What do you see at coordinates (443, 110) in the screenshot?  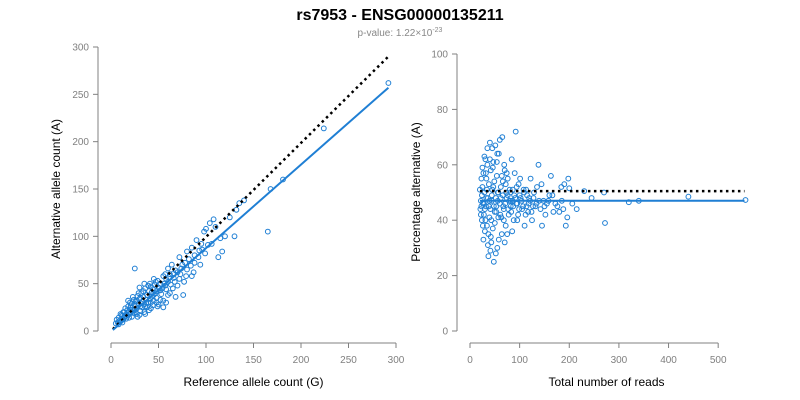 I see `y-tick-label: 80` at bounding box center [443, 110].